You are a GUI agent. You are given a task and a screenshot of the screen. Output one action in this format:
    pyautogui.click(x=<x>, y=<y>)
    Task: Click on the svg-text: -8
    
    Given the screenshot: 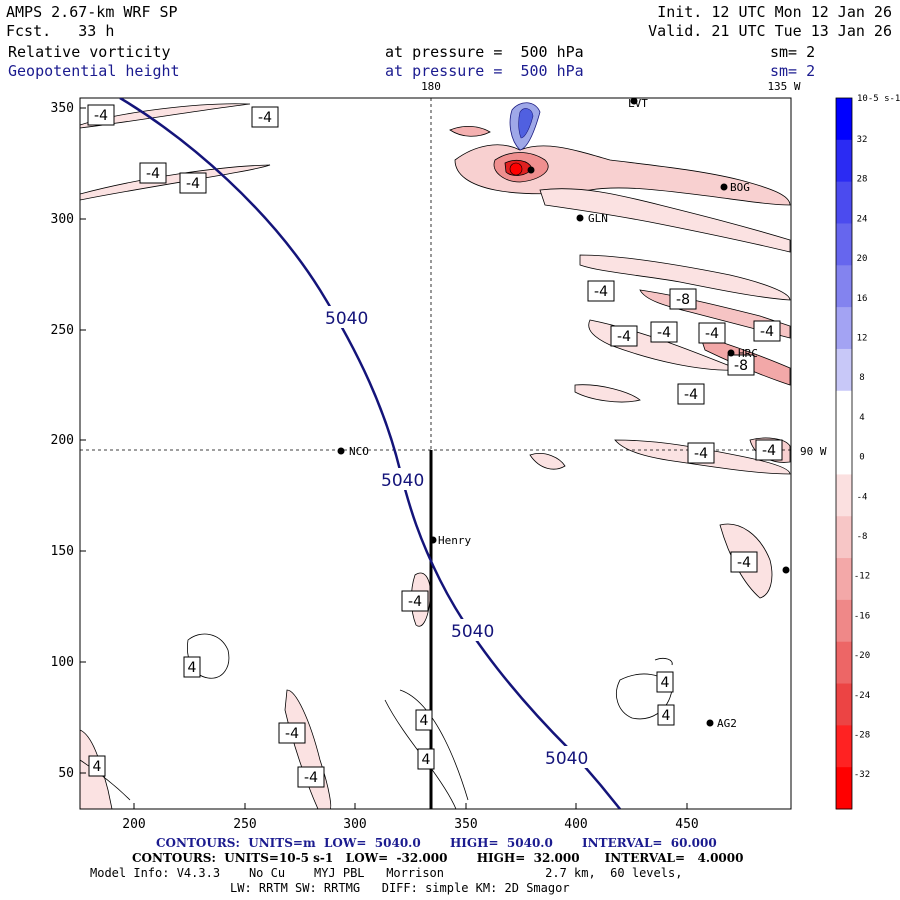 What is the action you would take?
    pyautogui.click(x=683, y=300)
    